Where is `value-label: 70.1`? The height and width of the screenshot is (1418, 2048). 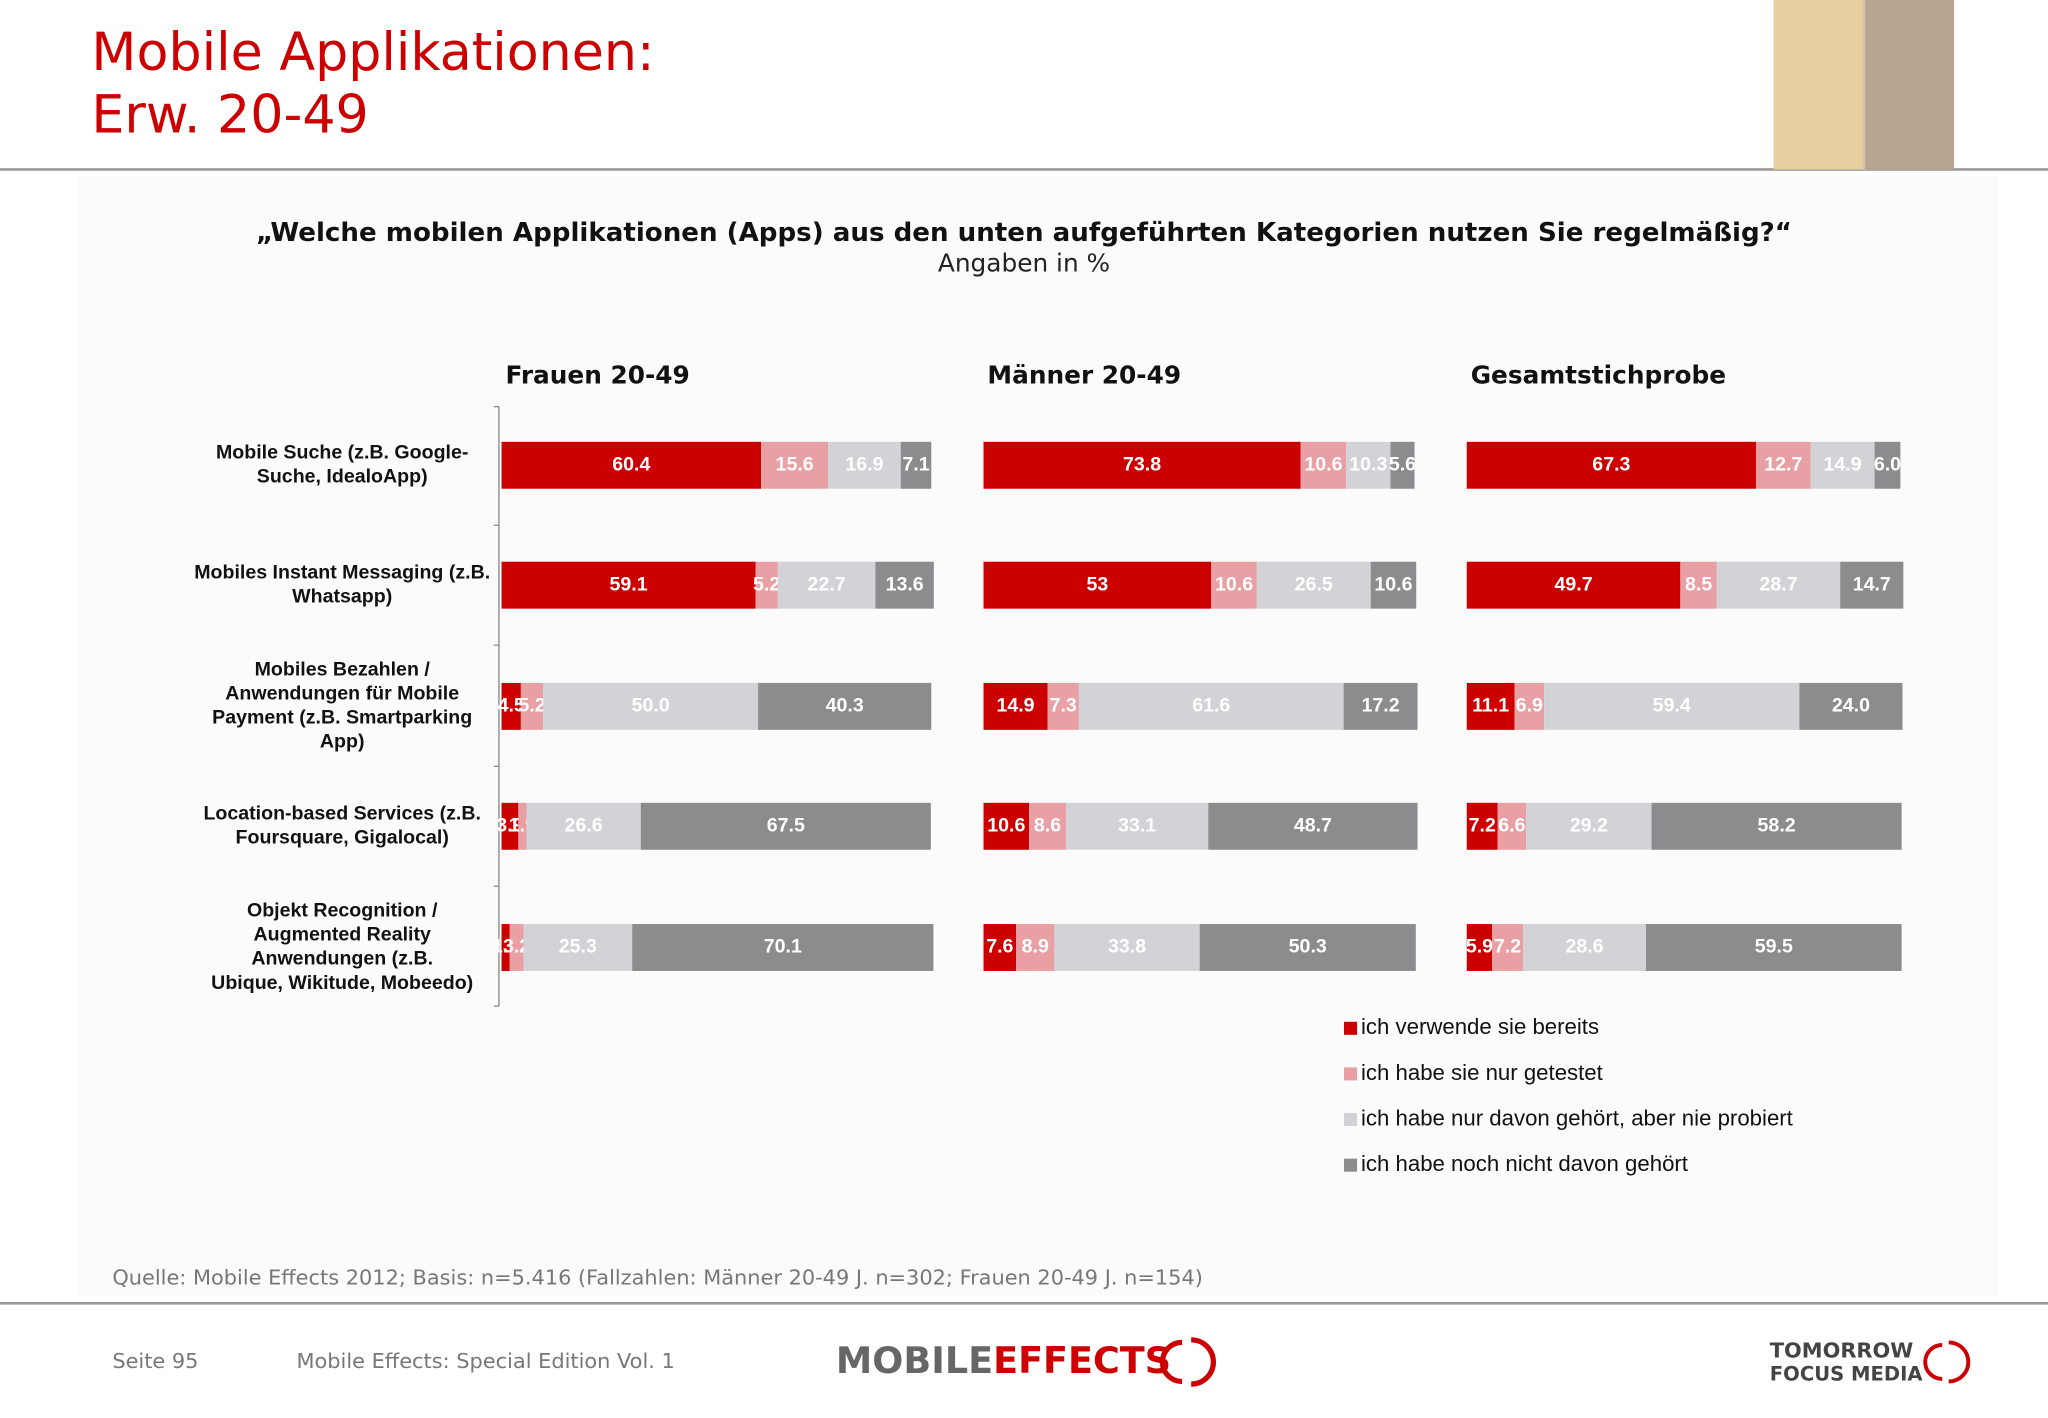 value-label: 70.1 is located at coordinates (783, 947).